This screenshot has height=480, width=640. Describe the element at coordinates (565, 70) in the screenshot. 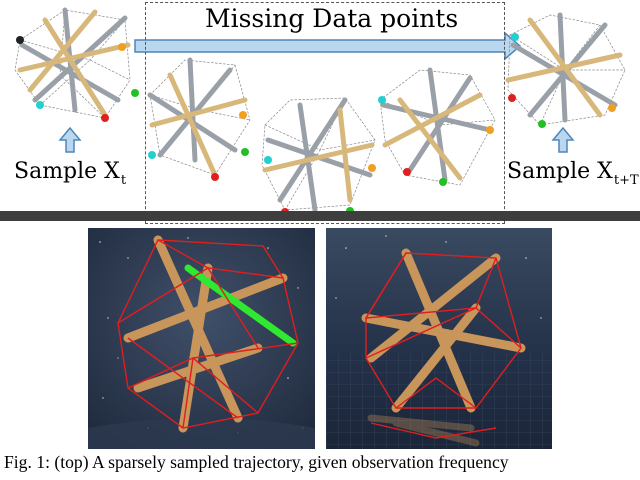

I see `robot-snapshot-t-plus-T` at that location.